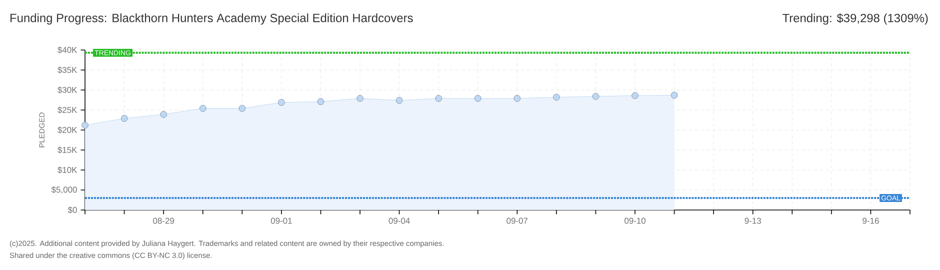  Describe the element at coordinates (68, 110) in the screenshot. I see `y-tick-label: $25K` at that location.